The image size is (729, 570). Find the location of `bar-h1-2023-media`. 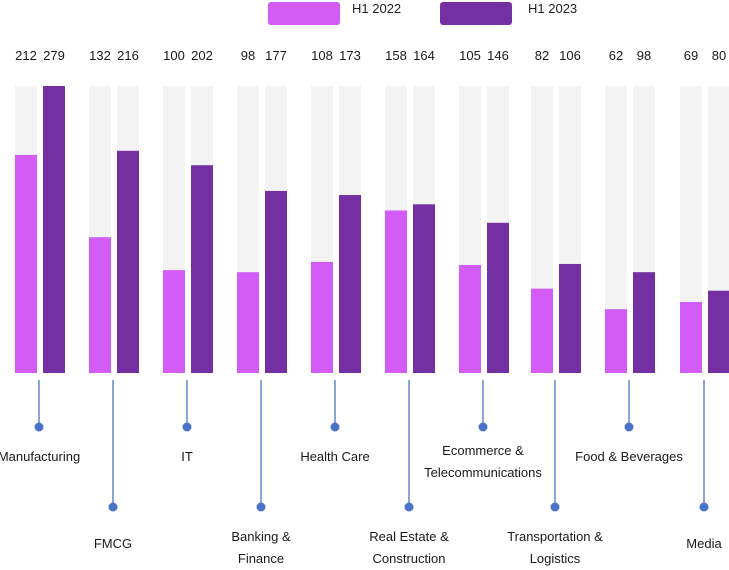

bar-h1-2023-media is located at coordinates (718, 331).